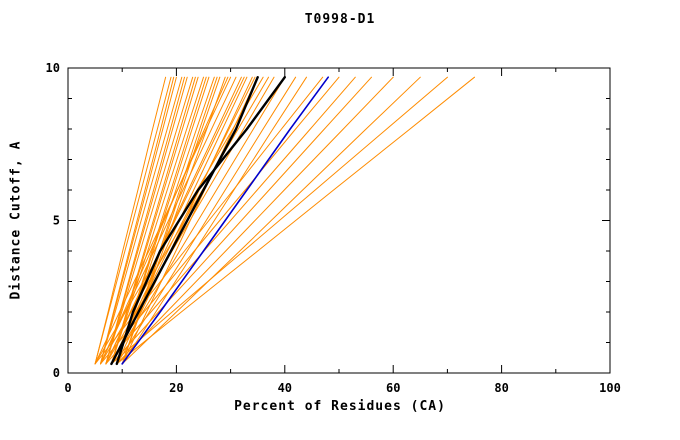 The height and width of the screenshot is (440, 680). Describe the element at coordinates (53, 68) in the screenshot. I see `y-tick-label: 10` at that location.